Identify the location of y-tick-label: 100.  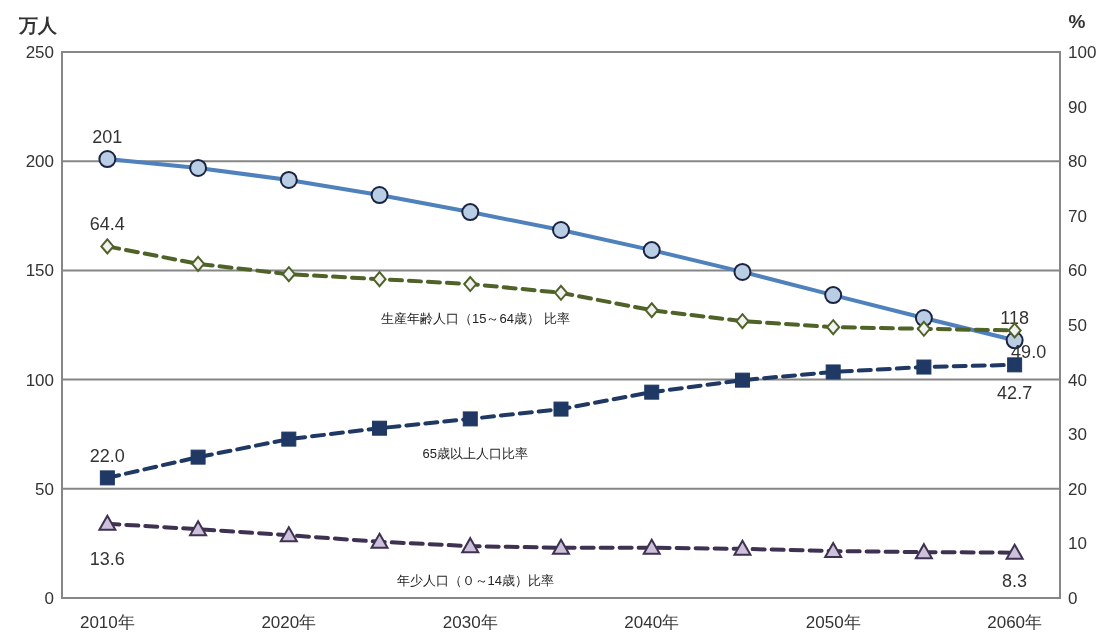
(39, 380).